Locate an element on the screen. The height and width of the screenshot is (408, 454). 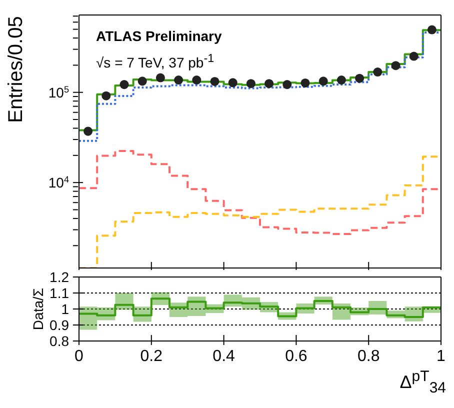
y-axis-title: Entries/0.05 is located at coordinates (16, 69).